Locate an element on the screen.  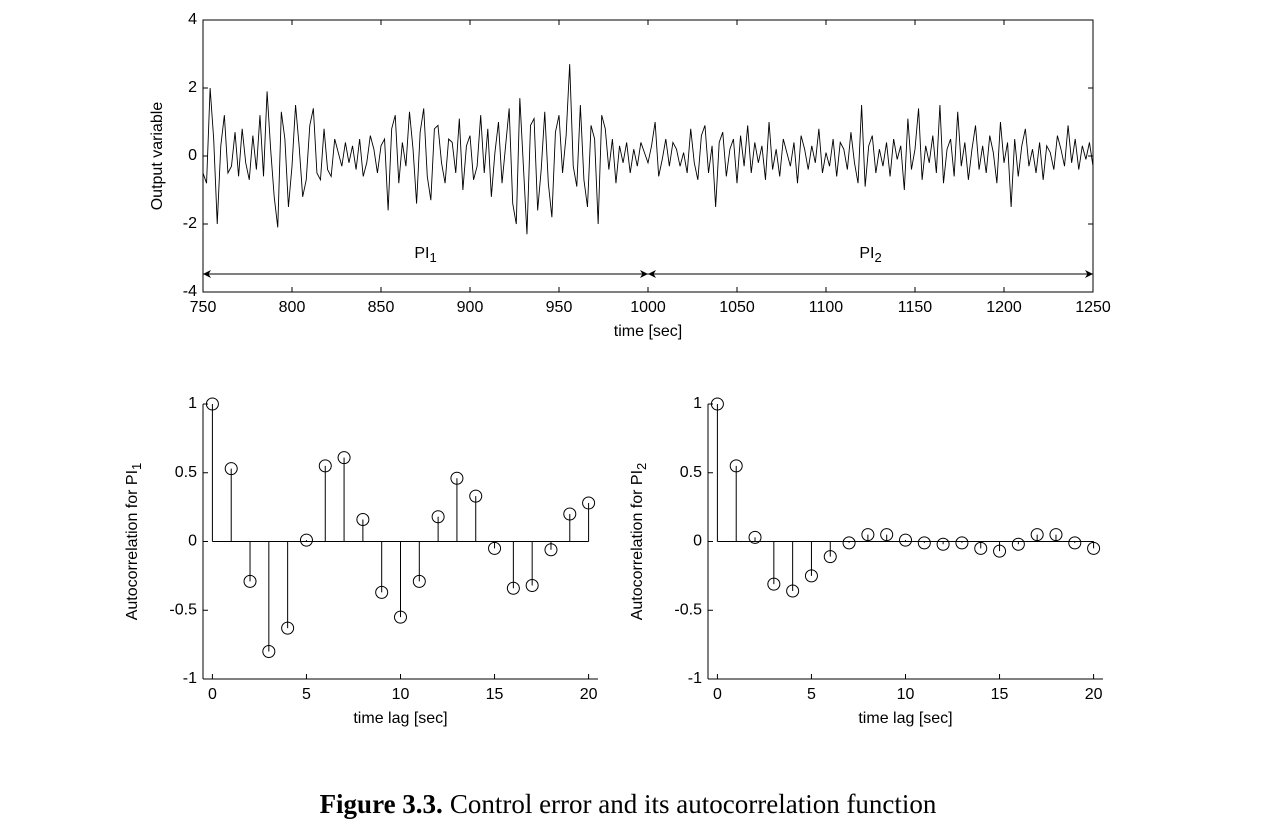
y-axis-label: Autocorrelation for PI1 is located at coordinates (134, 542).